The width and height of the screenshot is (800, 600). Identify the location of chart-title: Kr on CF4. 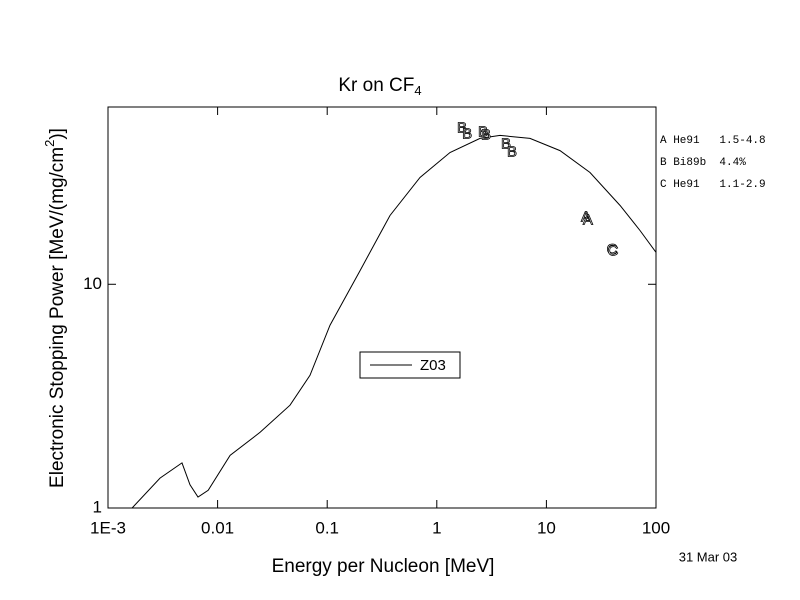
(379, 86).